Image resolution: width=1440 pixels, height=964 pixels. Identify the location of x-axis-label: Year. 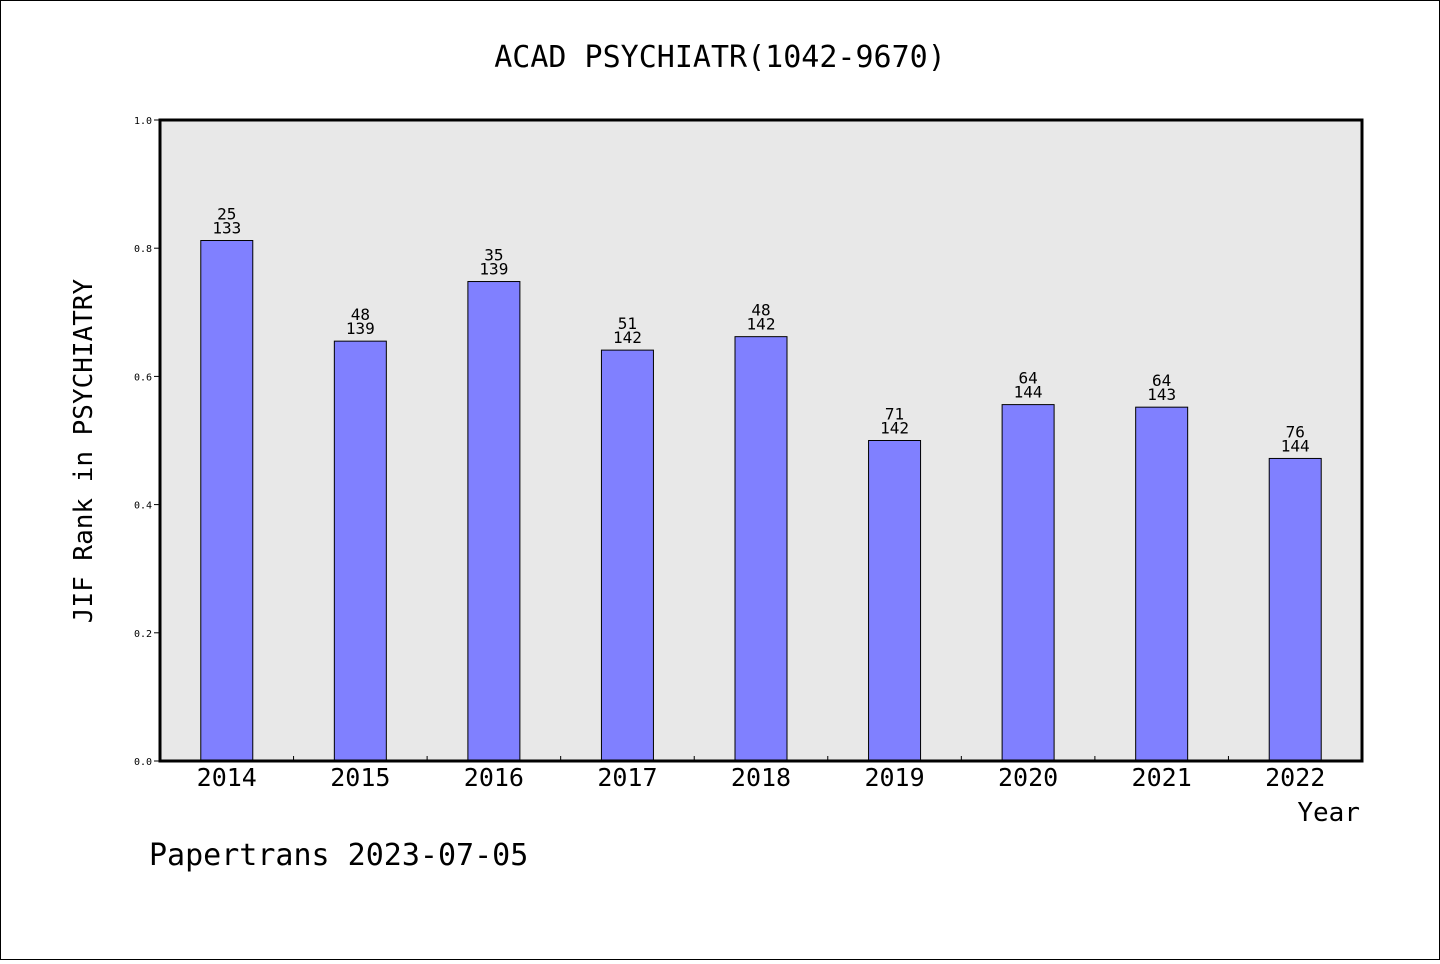
(1328, 813).